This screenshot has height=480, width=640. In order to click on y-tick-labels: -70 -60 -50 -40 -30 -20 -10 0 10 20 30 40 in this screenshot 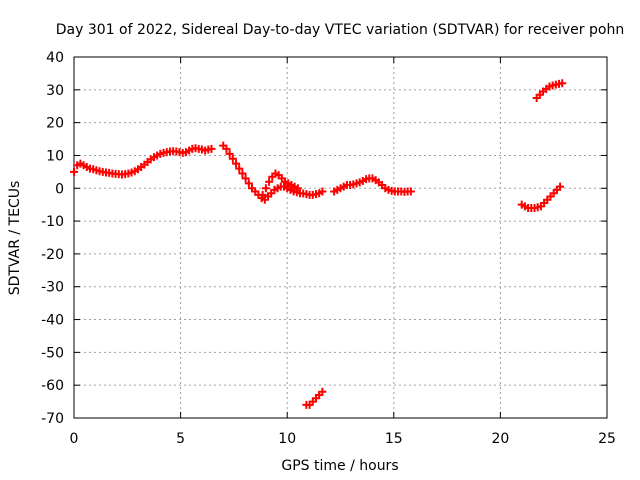, I will do `click(52, 238)`.